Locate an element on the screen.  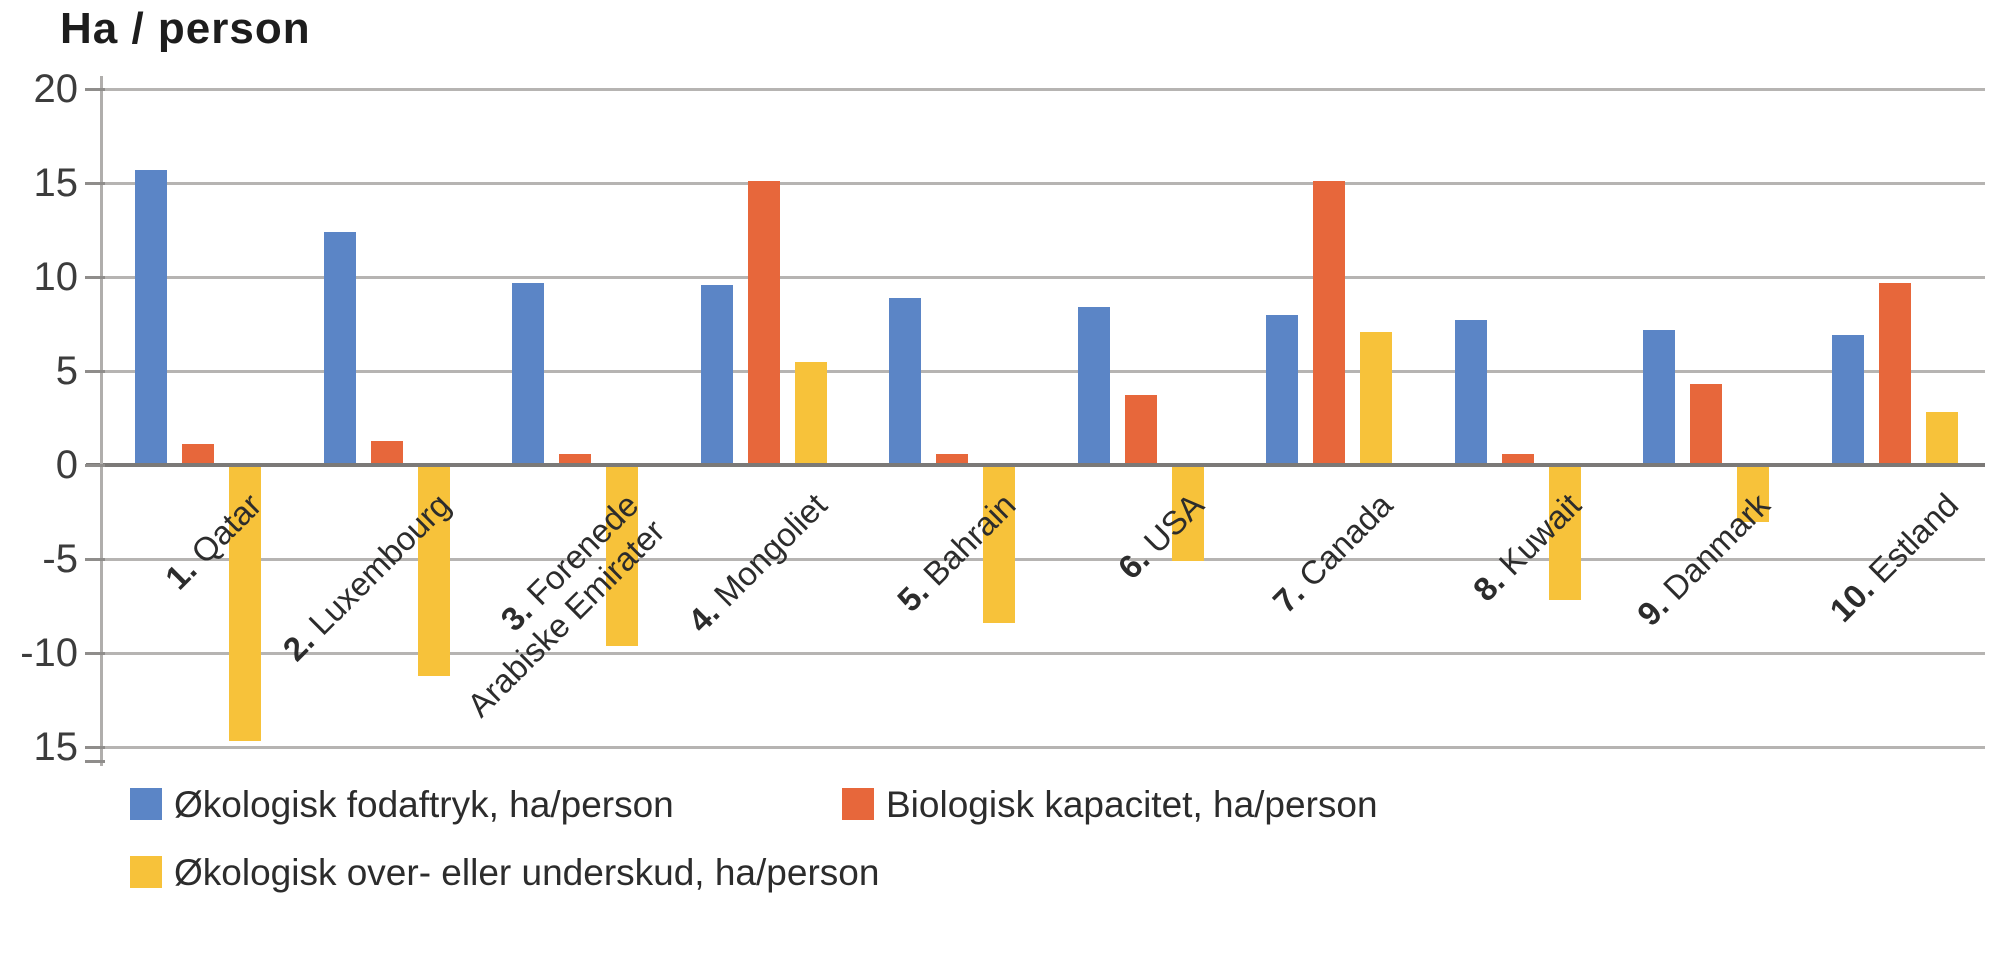
y-axis-tick-label-20: 20 is located at coordinates (56, 89).